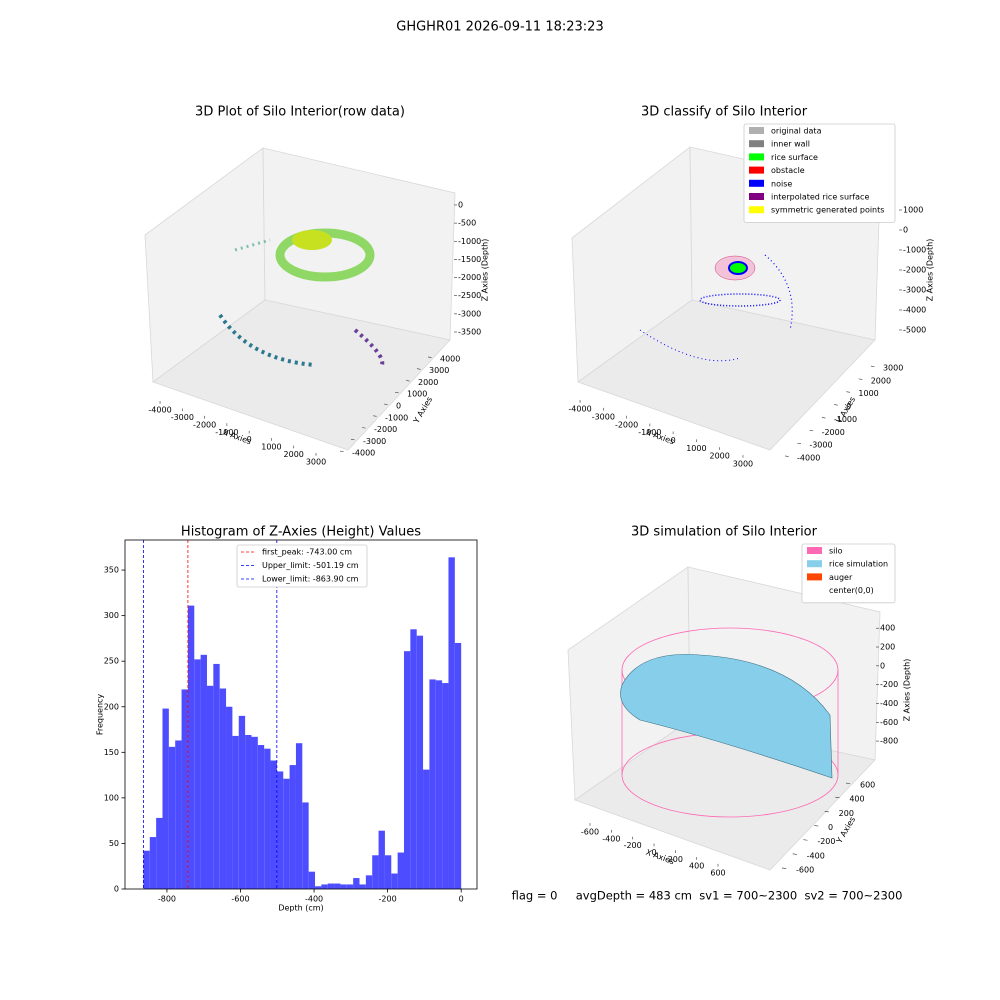 Image resolution: width=1000 pixels, height=1000 pixels. What do you see at coordinates (724, 532) in the screenshot?
I see `chart-title: 3D simulation of Silo Interior` at bounding box center [724, 532].